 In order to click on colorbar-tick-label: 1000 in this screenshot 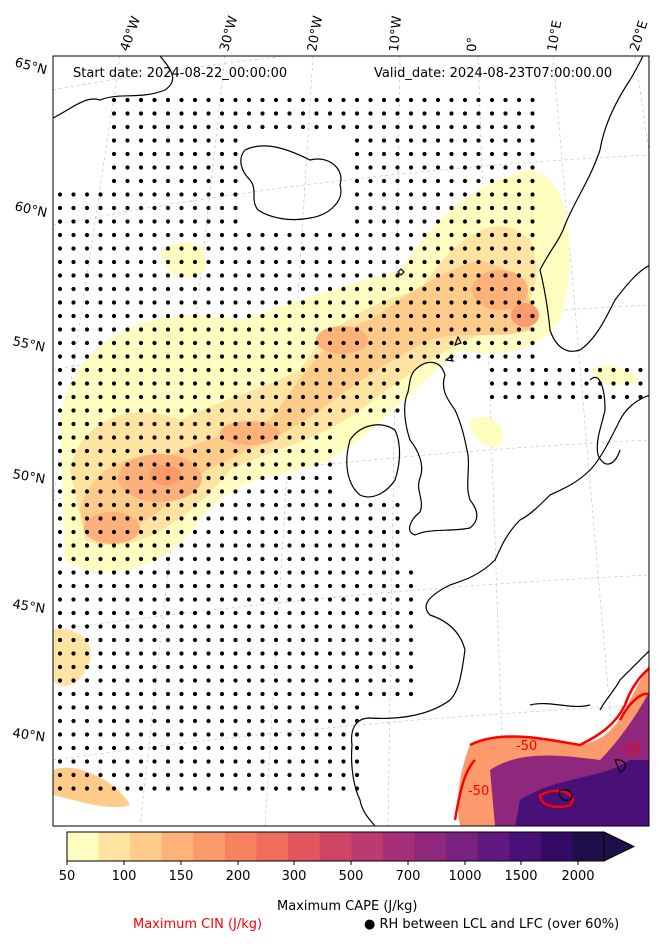, I will do `click(464, 876)`.